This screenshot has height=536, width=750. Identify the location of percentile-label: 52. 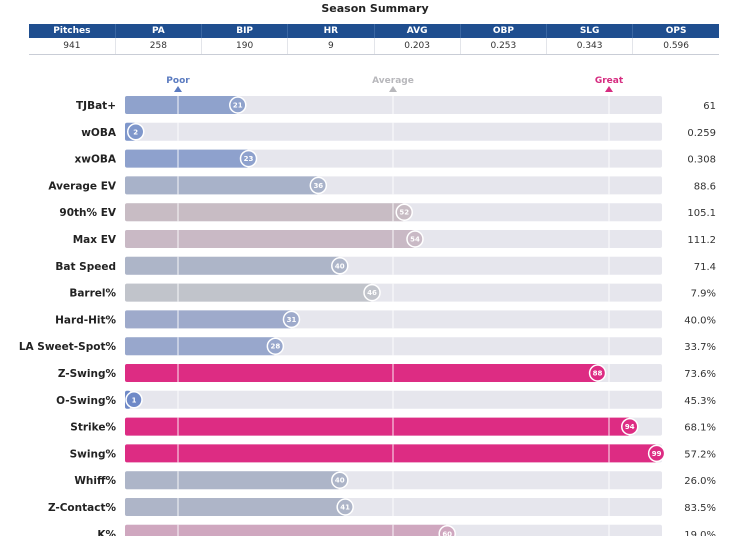
(404, 213).